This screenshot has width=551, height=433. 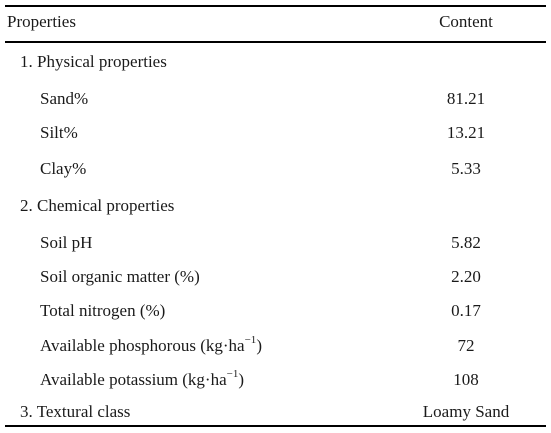 What do you see at coordinates (466, 276) in the screenshot?
I see `row-value: 2.20` at bounding box center [466, 276].